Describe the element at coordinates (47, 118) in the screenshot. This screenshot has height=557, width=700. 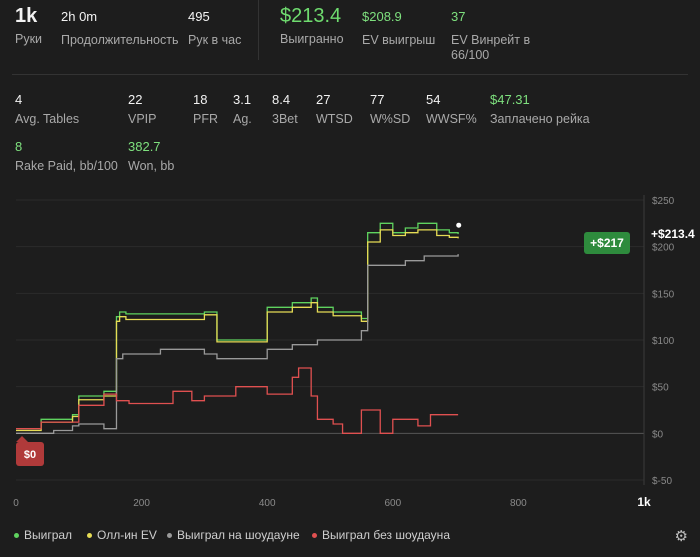
I see `stat-label: Avg. Tables` at that location.